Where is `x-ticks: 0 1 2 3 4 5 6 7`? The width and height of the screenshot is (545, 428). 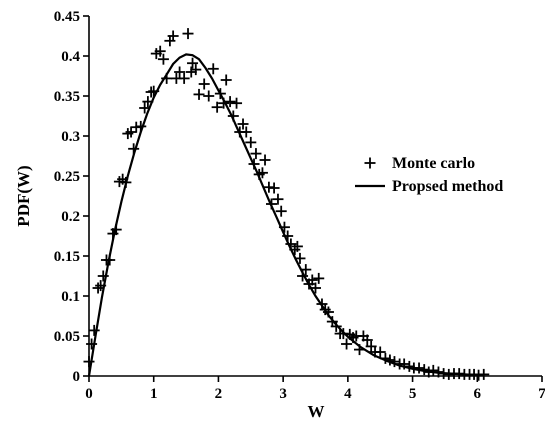 x-ticks: 0 1 2 3 4 5 6 7 is located at coordinates (315, 389).